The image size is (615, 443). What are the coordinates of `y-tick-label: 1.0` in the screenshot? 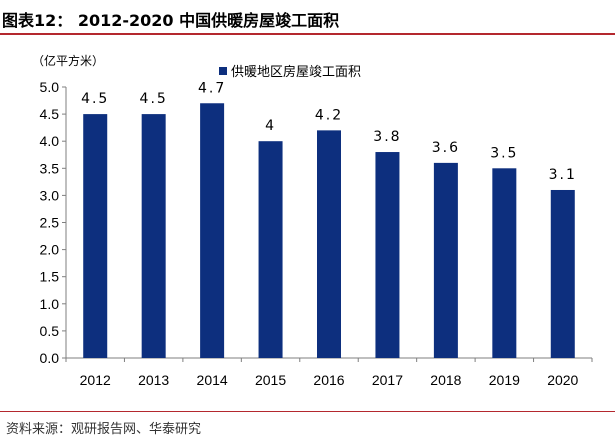 It's located at (50, 304).